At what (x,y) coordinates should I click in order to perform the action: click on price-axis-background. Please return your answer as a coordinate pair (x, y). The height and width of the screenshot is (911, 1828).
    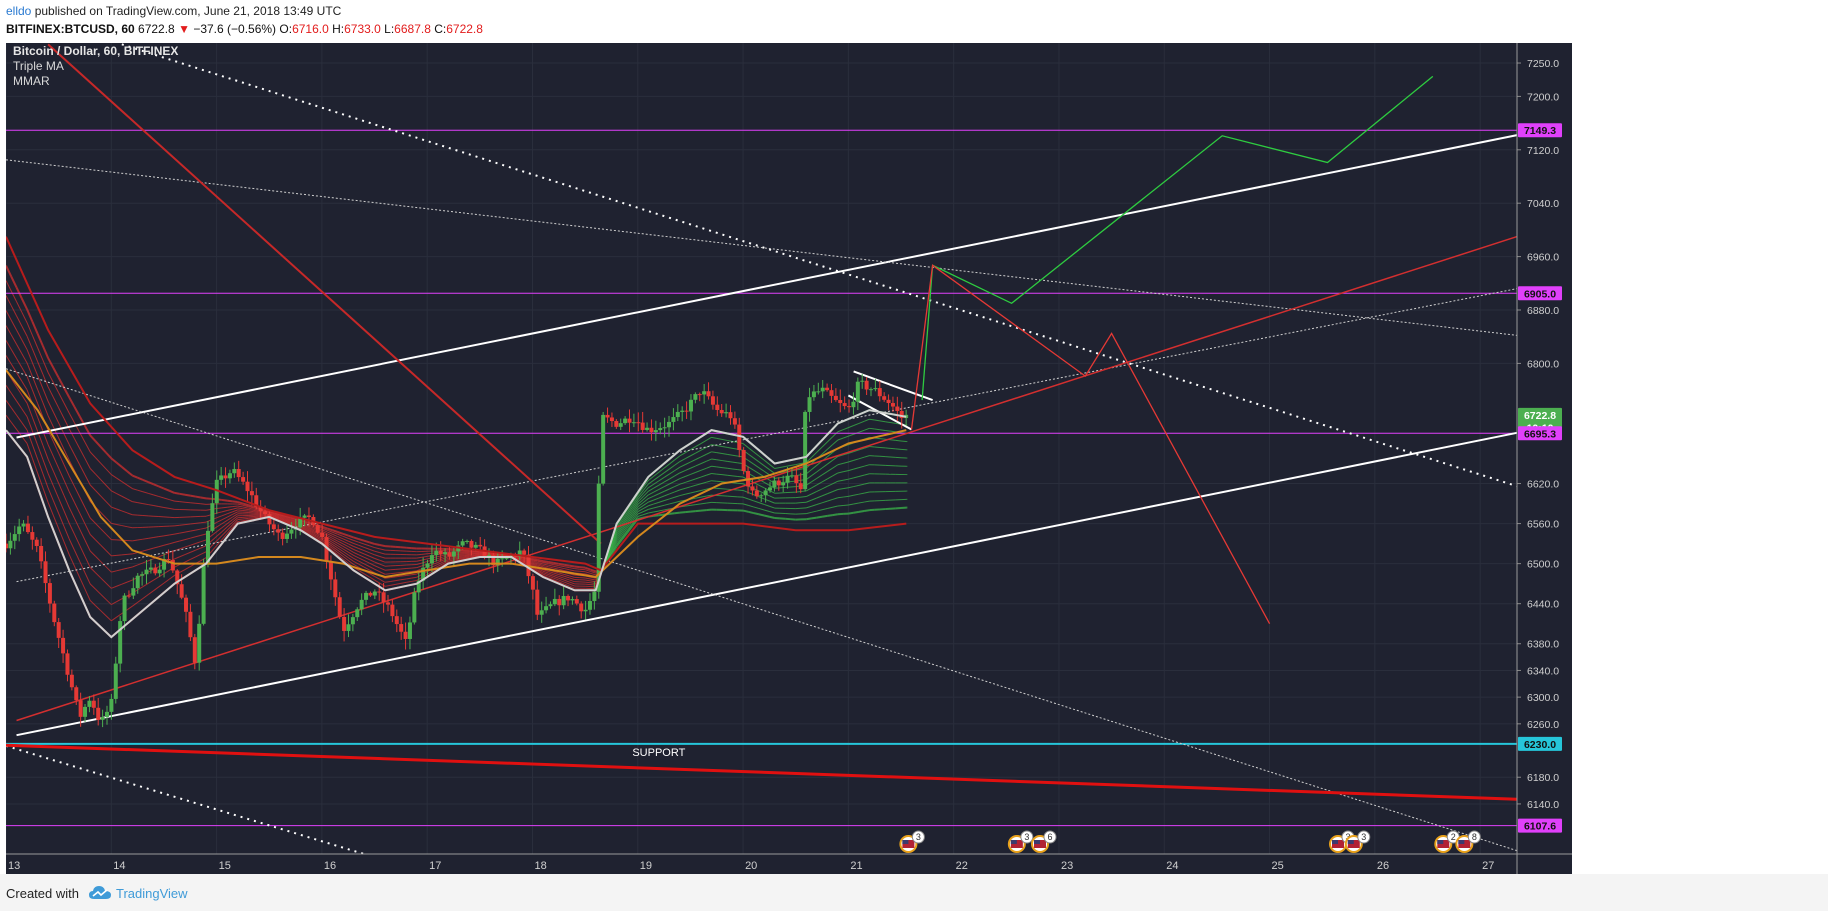
    Looking at the image, I should click on (1544, 458).